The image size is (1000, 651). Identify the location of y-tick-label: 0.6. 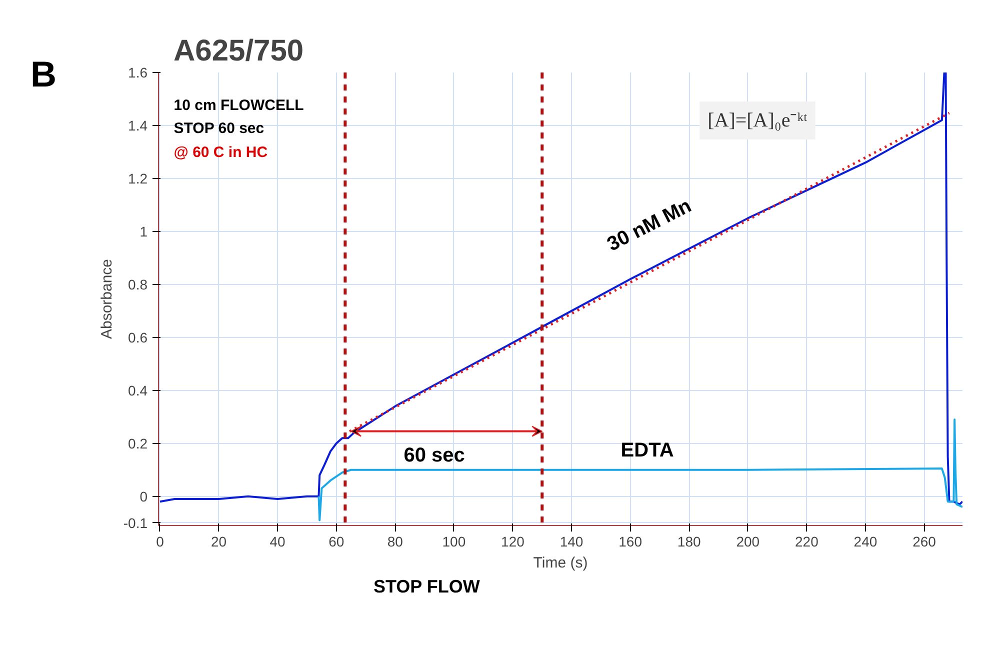
(138, 337).